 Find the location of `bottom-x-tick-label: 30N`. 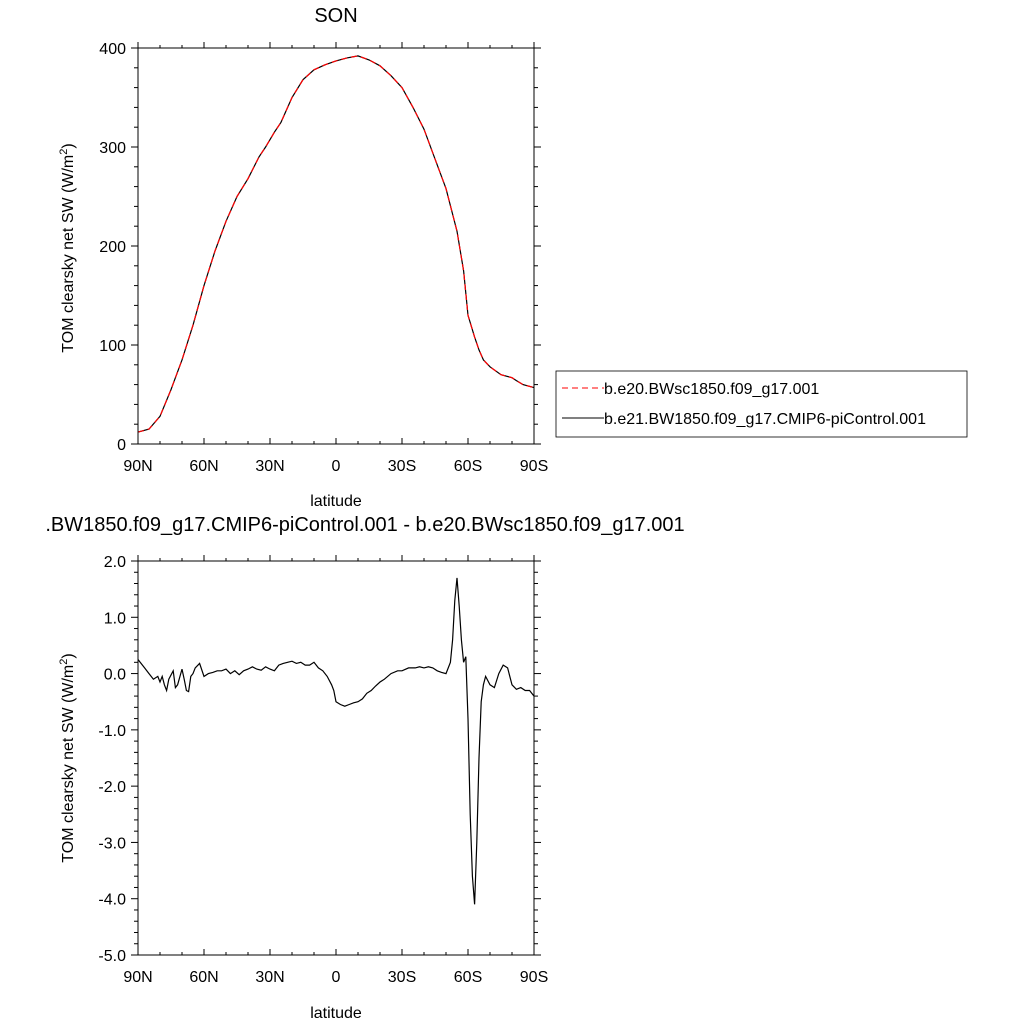

bottom-x-tick-label: 30N is located at coordinates (269, 977).